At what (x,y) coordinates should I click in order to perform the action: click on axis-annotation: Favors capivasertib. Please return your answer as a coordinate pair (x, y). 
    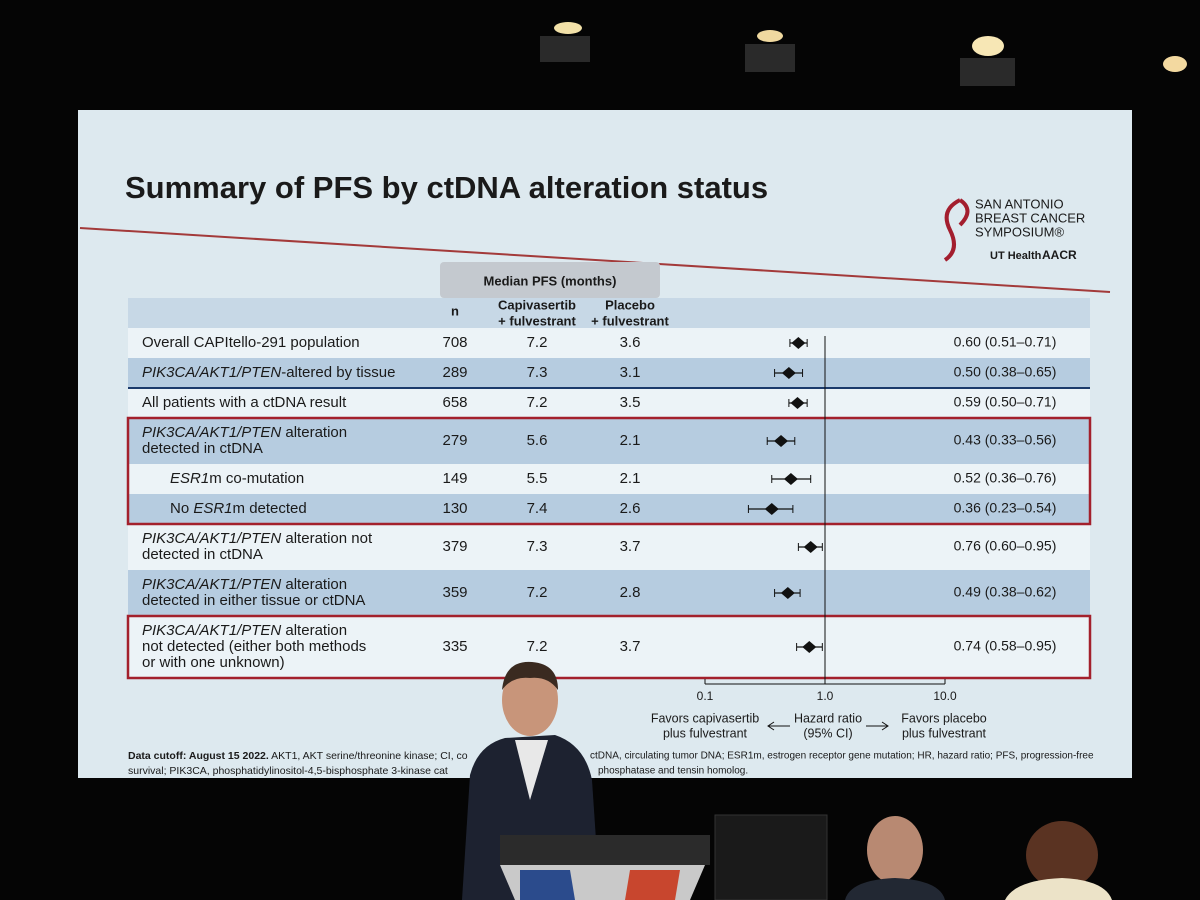
    Looking at the image, I should click on (705, 718).